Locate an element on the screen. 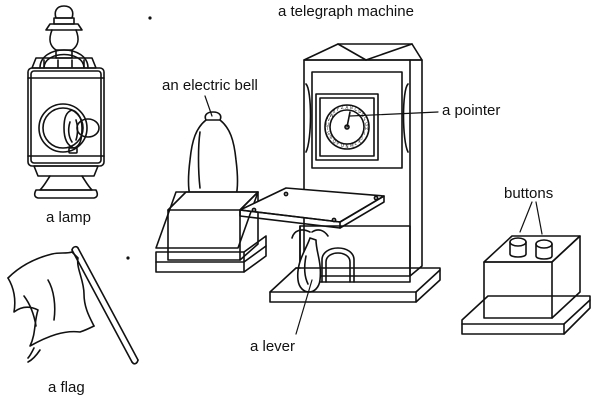 The width and height of the screenshot is (600, 405). buttons-leader-right is located at coordinates (539, 218).